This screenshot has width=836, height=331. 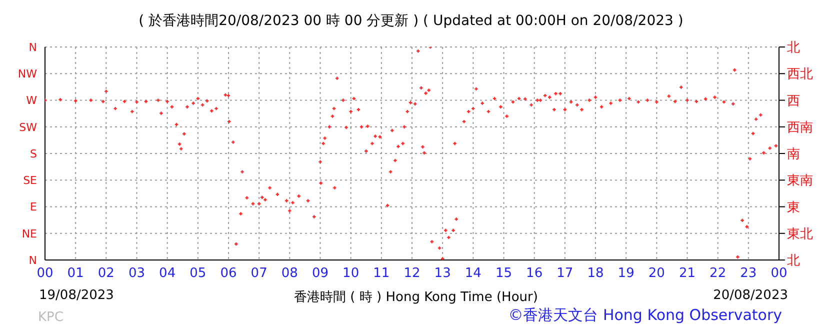 I want to click on category-label: 西, so click(x=793, y=101).